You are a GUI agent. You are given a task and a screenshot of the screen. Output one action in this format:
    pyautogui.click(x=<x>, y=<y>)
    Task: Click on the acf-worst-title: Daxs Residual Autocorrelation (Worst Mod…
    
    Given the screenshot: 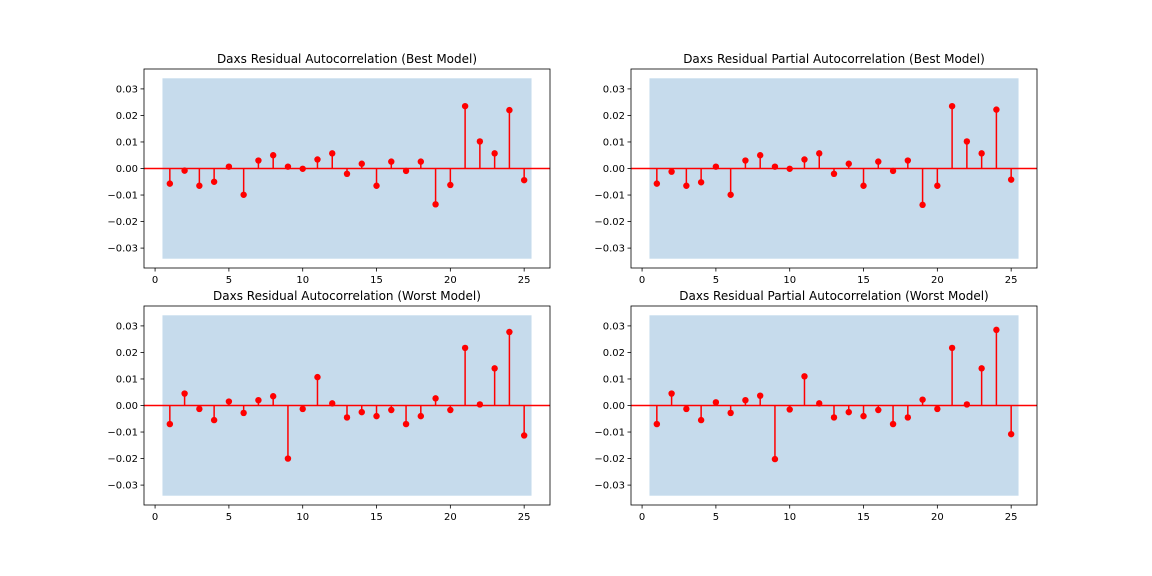 What is the action you would take?
    pyautogui.click(x=347, y=296)
    